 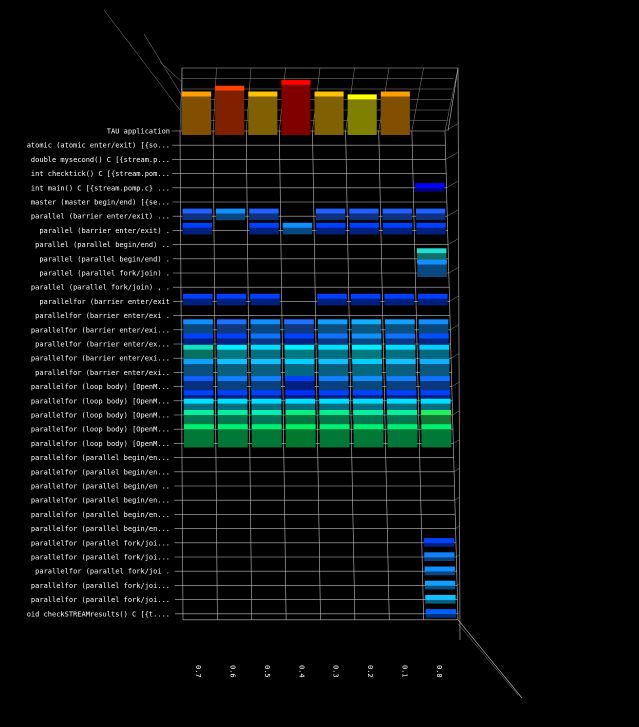 I want to click on x-tick-label: 0.4, so click(x=301, y=671).